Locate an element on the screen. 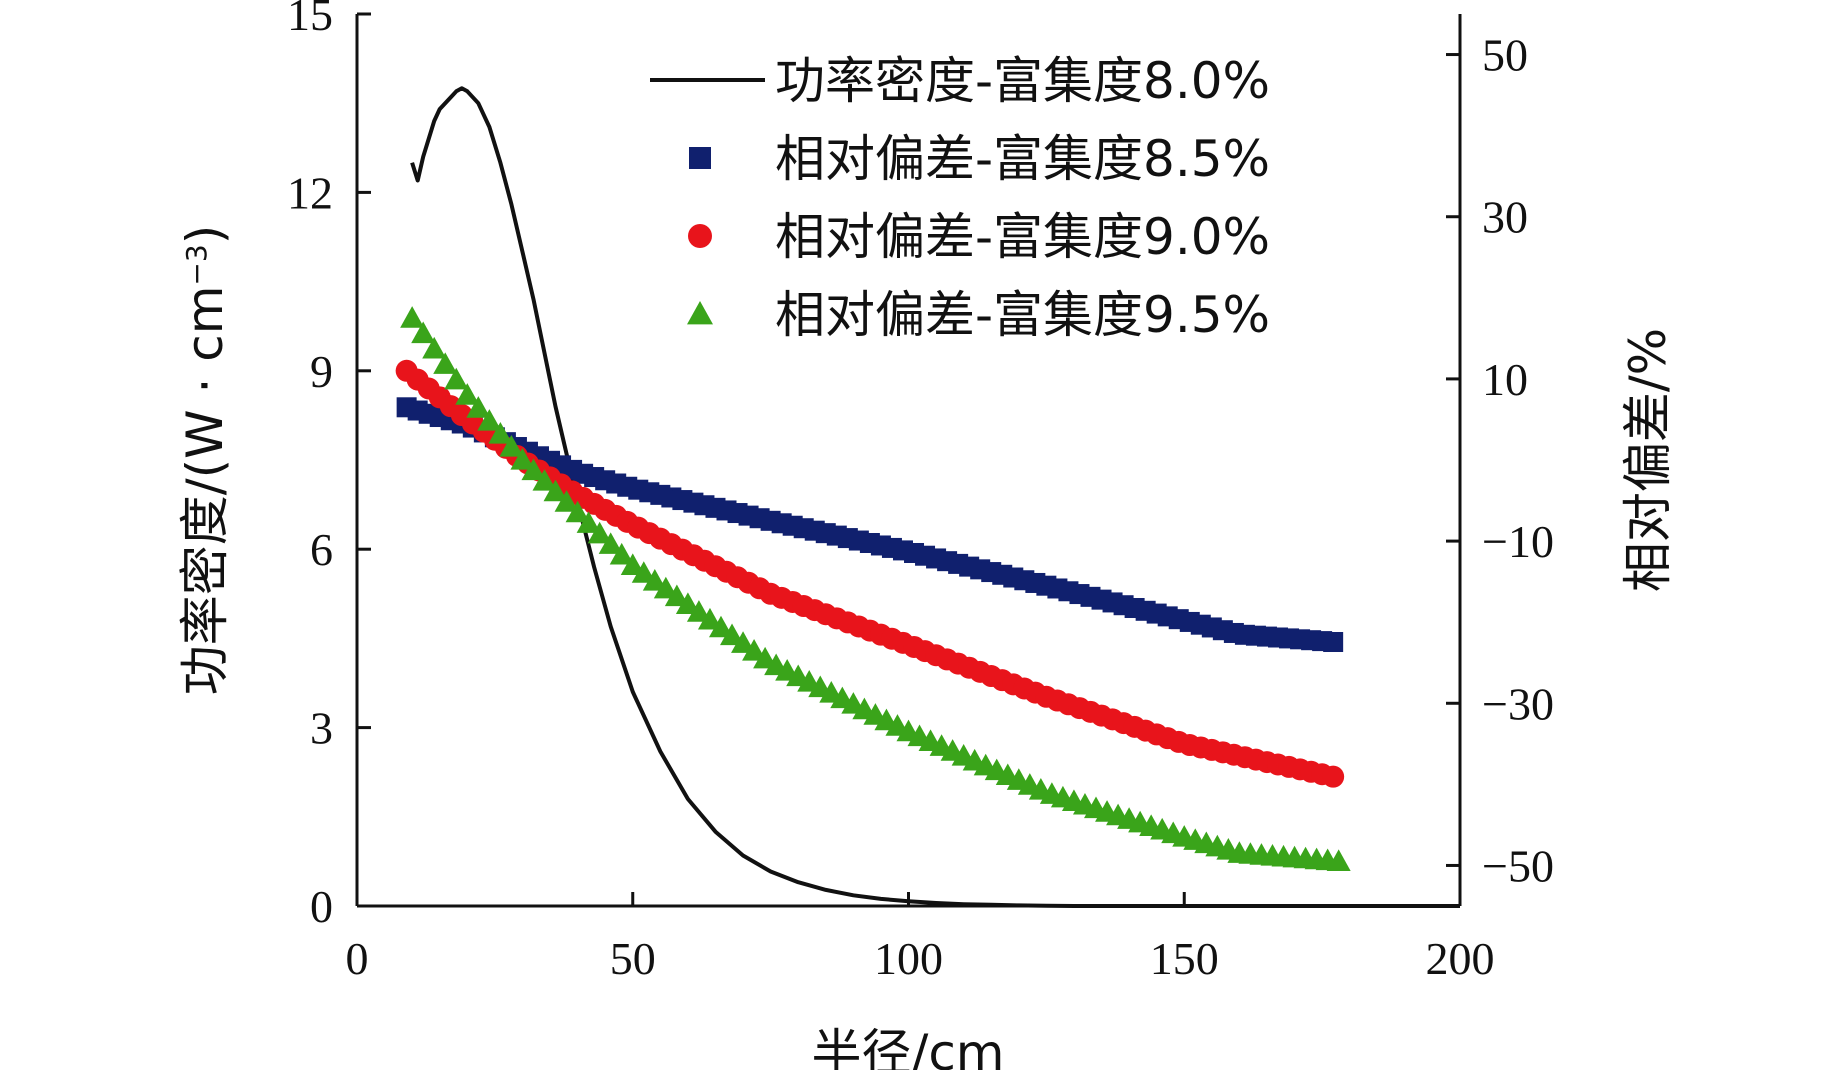 Image resolution: width=1843 pixels, height=1070 pixels. right-y-tick-label: 30 is located at coordinates (1505, 217).